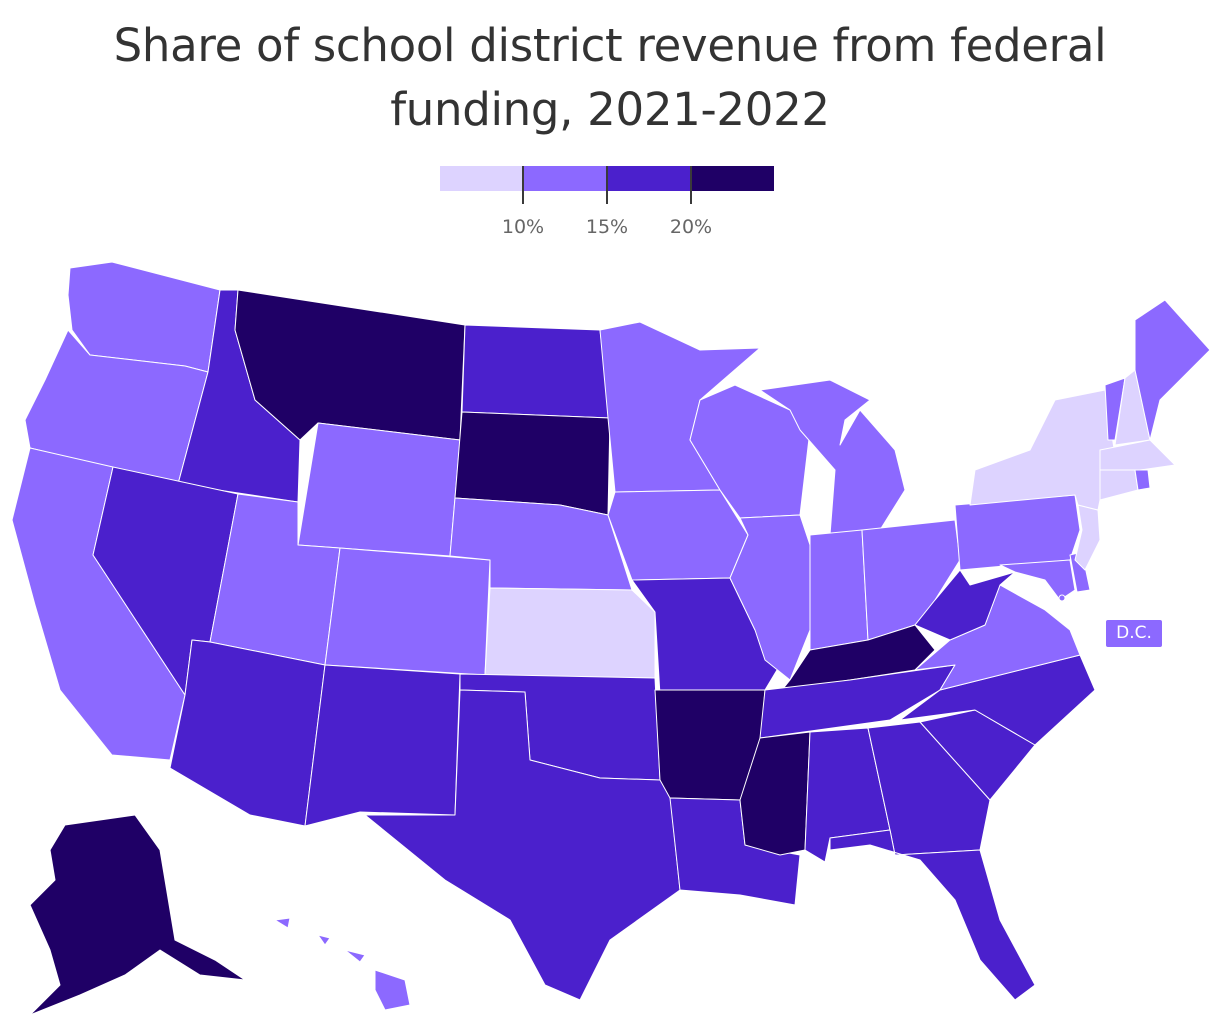 The height and width of the screenshot is (1024, 1220). I want to click on state-FL, so click(932, 915).